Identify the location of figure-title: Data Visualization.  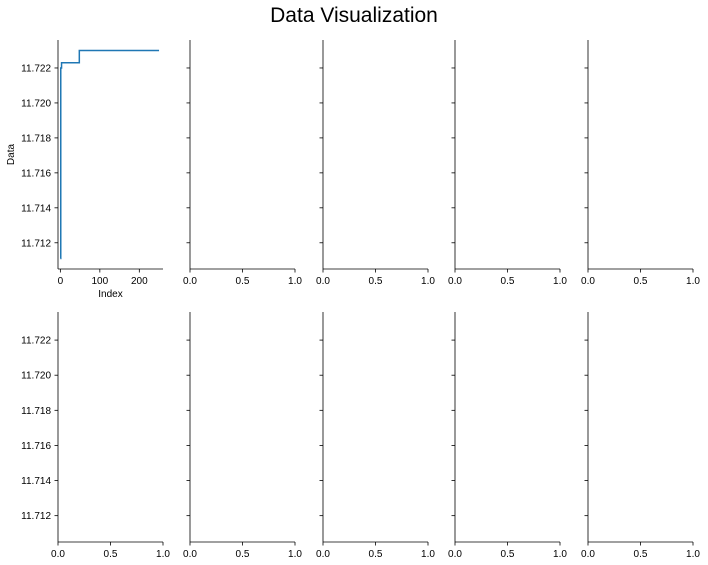
(354, 15).